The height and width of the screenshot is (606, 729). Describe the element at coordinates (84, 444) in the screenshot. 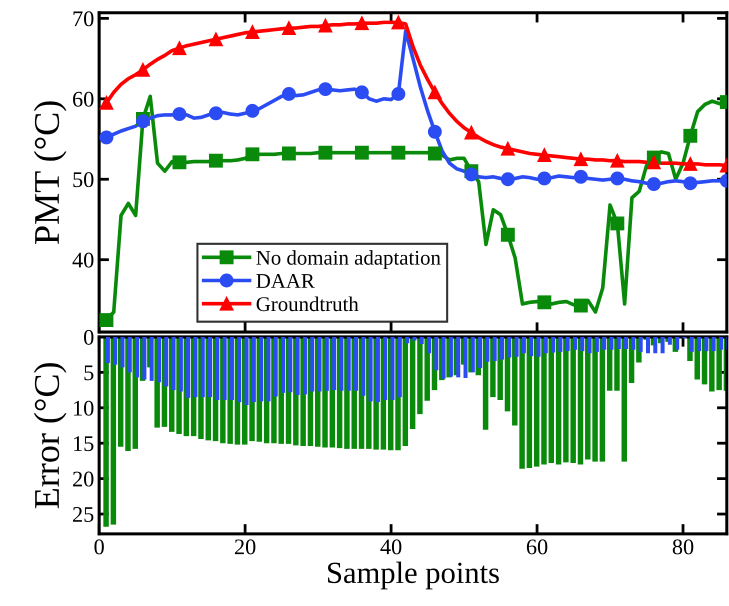

I see `y-tick-label: 15` at that location.